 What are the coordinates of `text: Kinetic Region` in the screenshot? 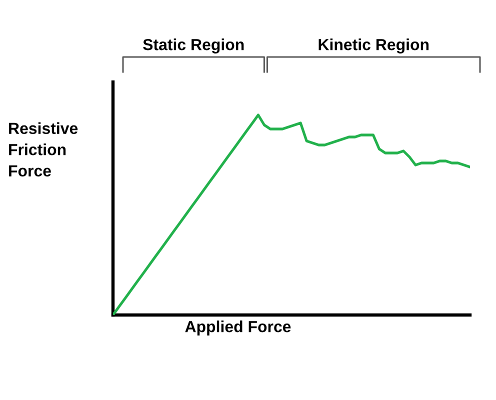 It's located at (373, 46).